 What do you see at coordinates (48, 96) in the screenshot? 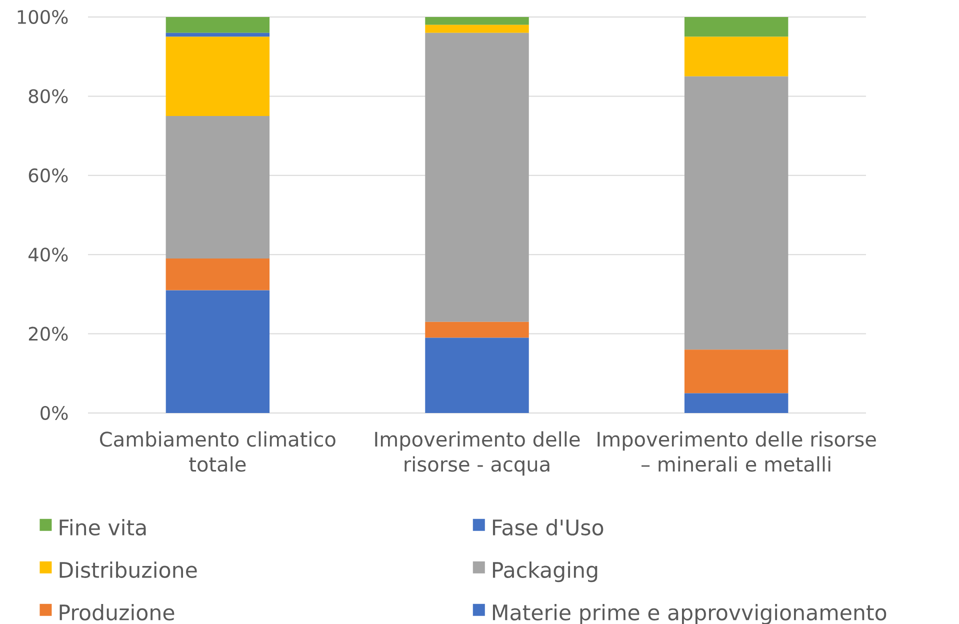
I see `y-tick-label: 80%` at bounding box center [48, 96].